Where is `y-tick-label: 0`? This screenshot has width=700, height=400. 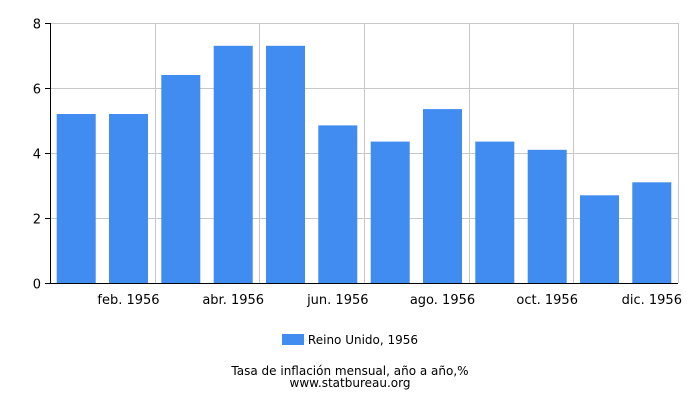
y-tick-label: 0 is located at coordinates (37, 285).